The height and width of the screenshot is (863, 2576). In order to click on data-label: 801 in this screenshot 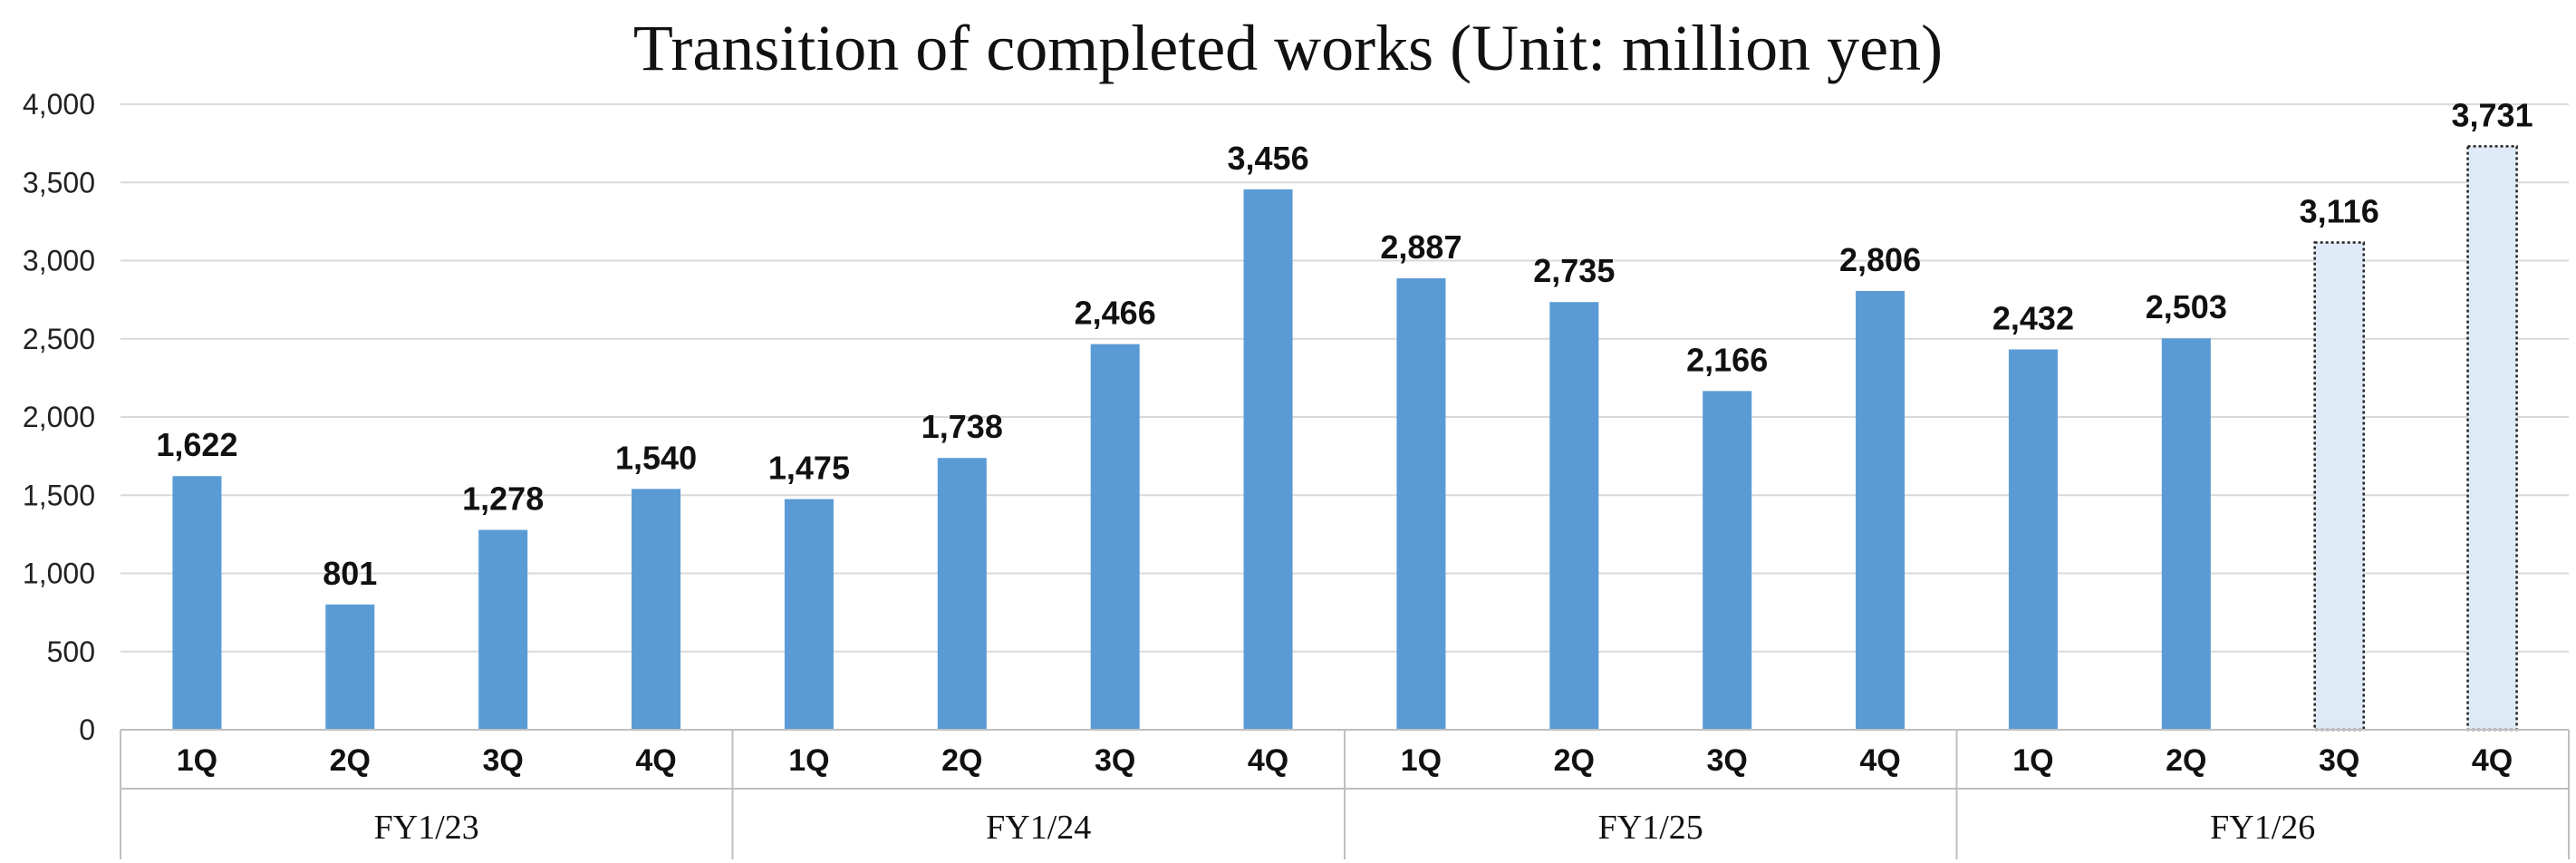, I will do `click(350, 573)`.